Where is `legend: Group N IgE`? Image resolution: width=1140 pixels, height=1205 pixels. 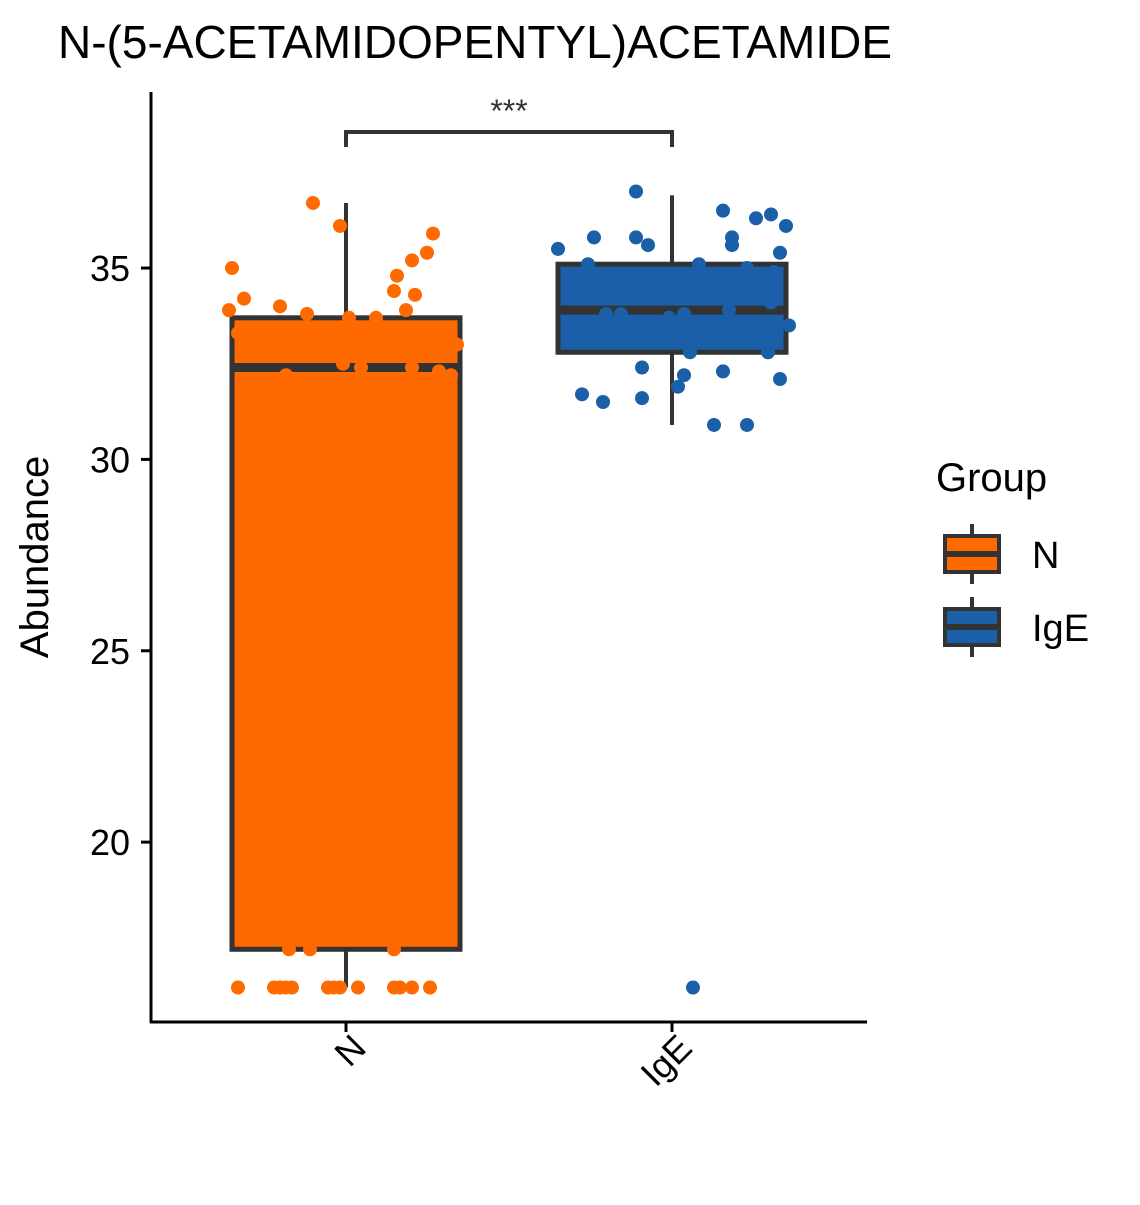 legend: Group N IgE is located at coordinates (1012, 556).